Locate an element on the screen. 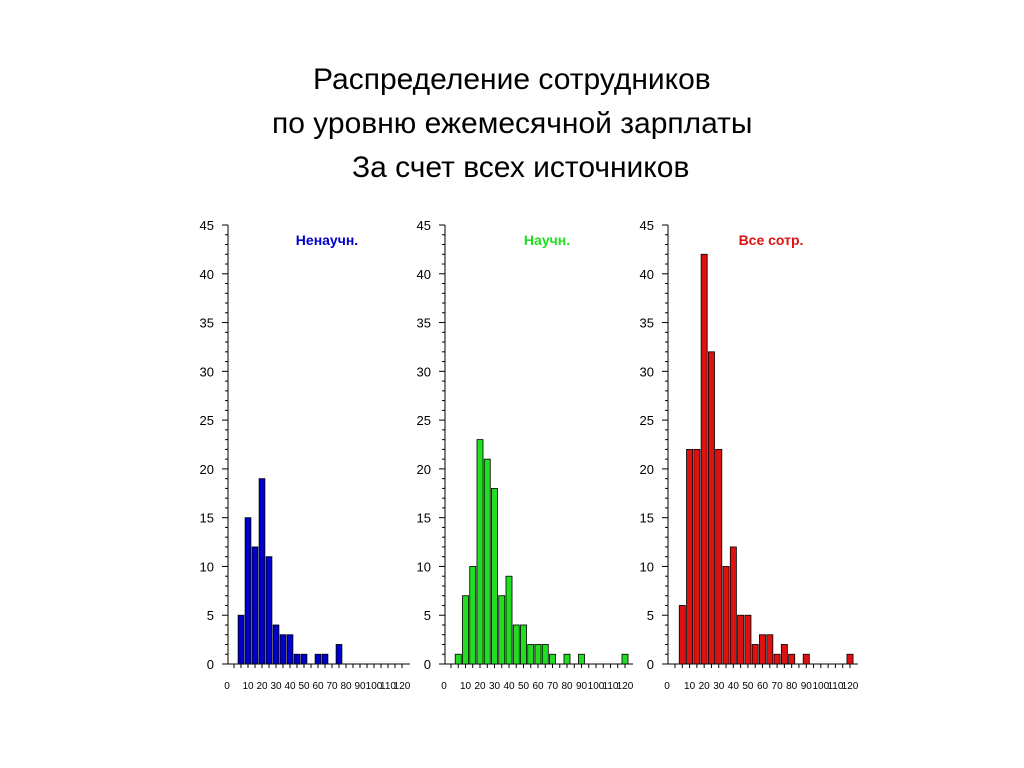 This screenshot has height=768, width=1024. x-tick-label: 10 is located at coordinates (690, 686).